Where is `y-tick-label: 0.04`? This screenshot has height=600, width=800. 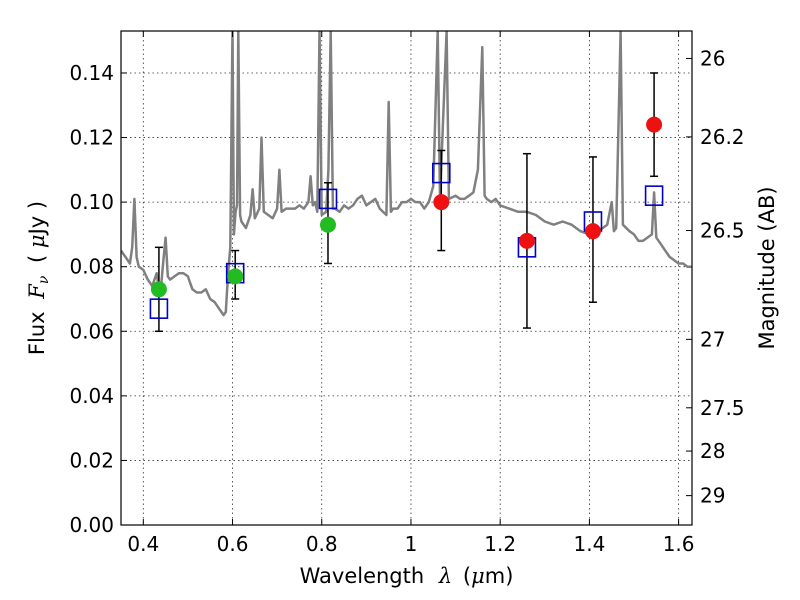
y-tick-label: 0.04 is located at coordinates (91, 396).